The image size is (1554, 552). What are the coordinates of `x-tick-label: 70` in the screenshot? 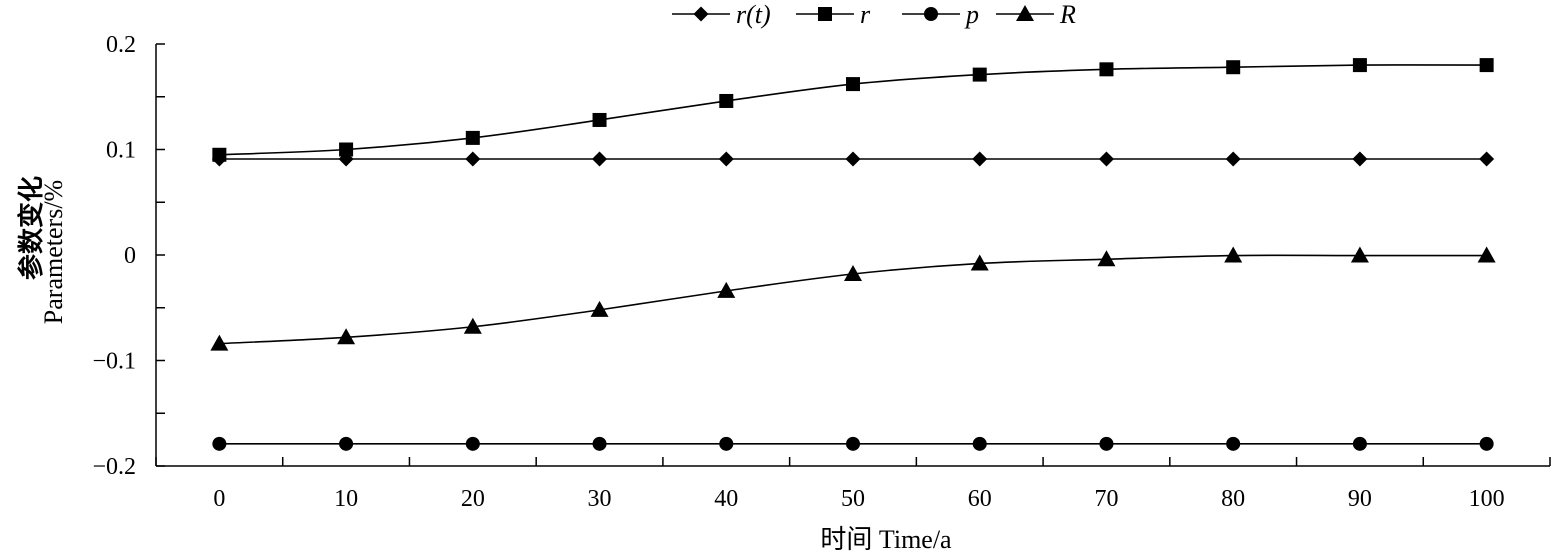 It's located at (1106, 499).